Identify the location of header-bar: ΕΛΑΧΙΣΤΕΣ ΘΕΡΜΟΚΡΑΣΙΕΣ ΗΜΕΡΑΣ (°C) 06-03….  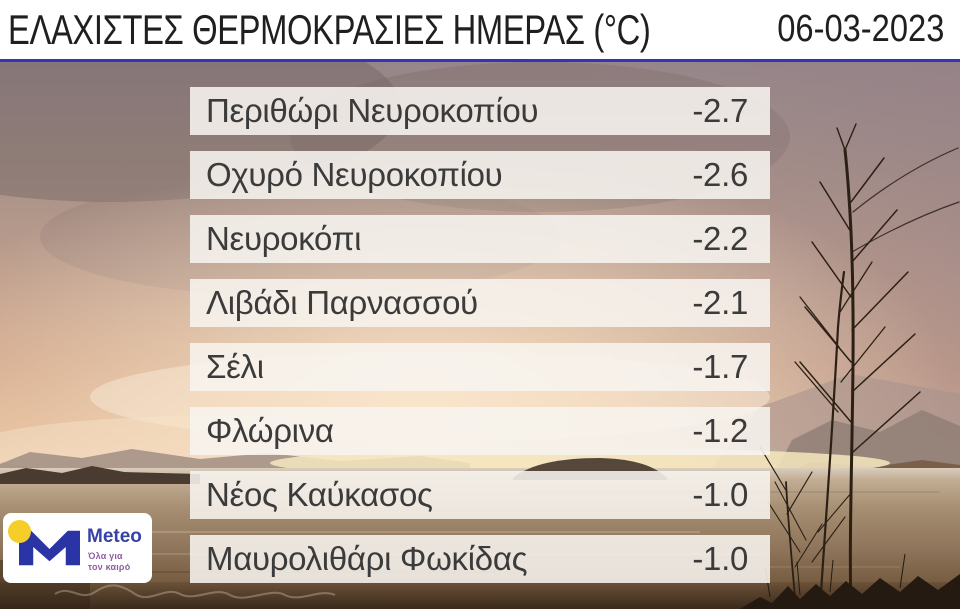
(480, 29).